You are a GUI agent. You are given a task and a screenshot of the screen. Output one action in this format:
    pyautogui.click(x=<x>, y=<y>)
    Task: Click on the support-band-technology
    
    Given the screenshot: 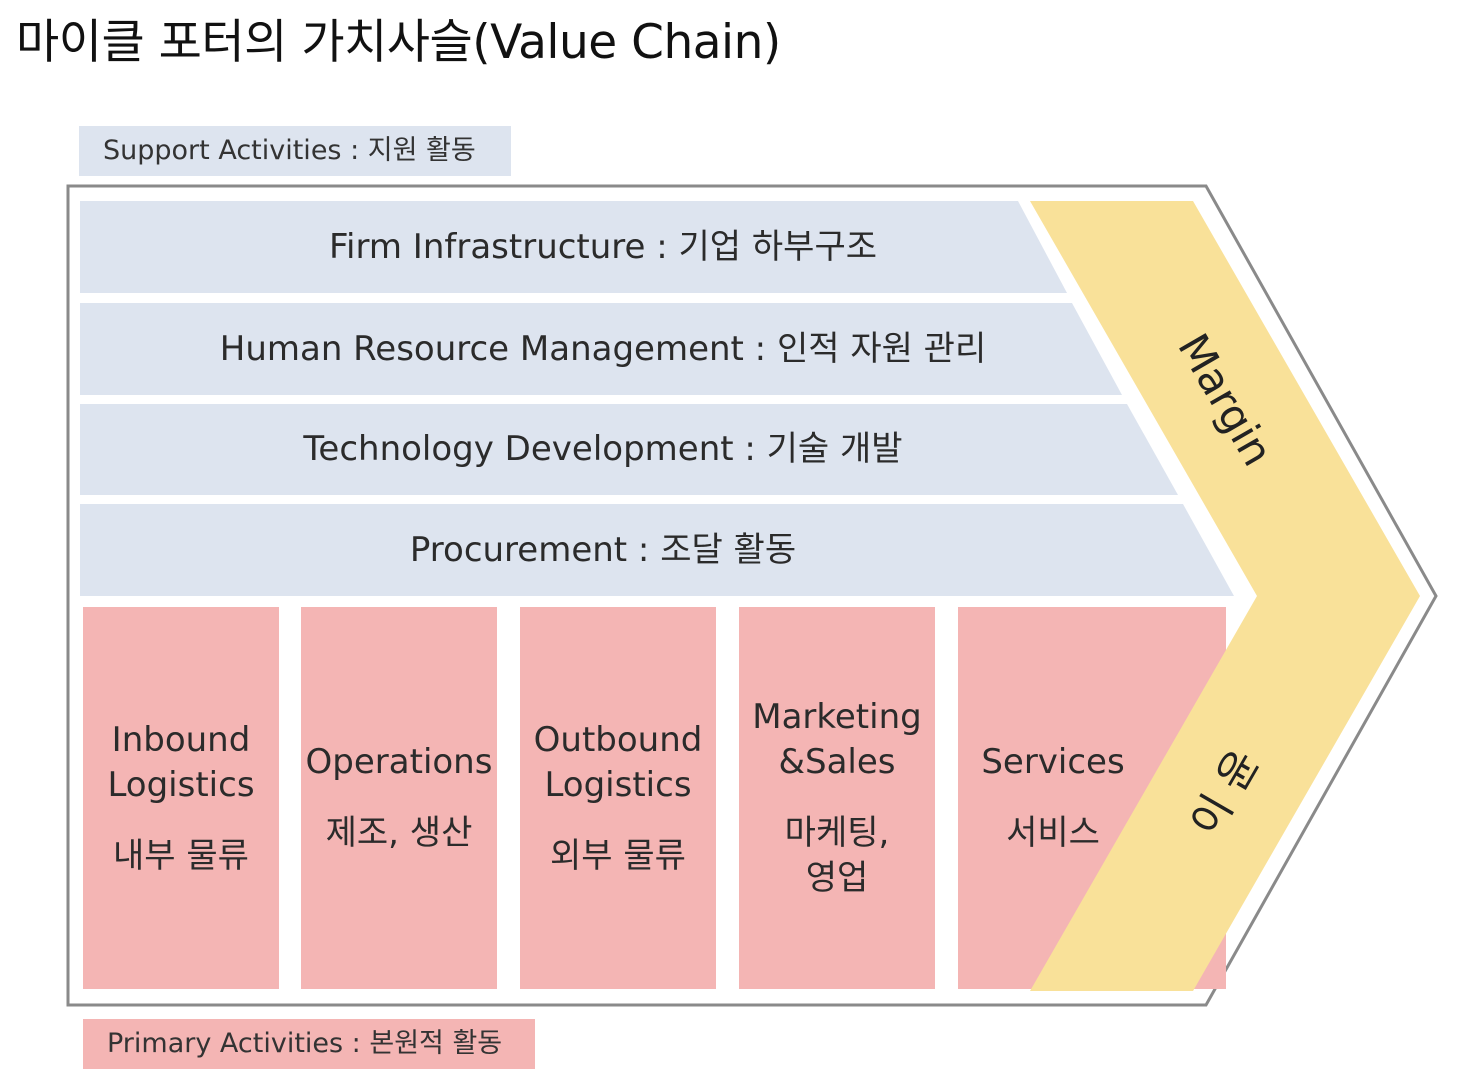 What is the action you would take?
    pyautogui.click(x=629, y=449)
    